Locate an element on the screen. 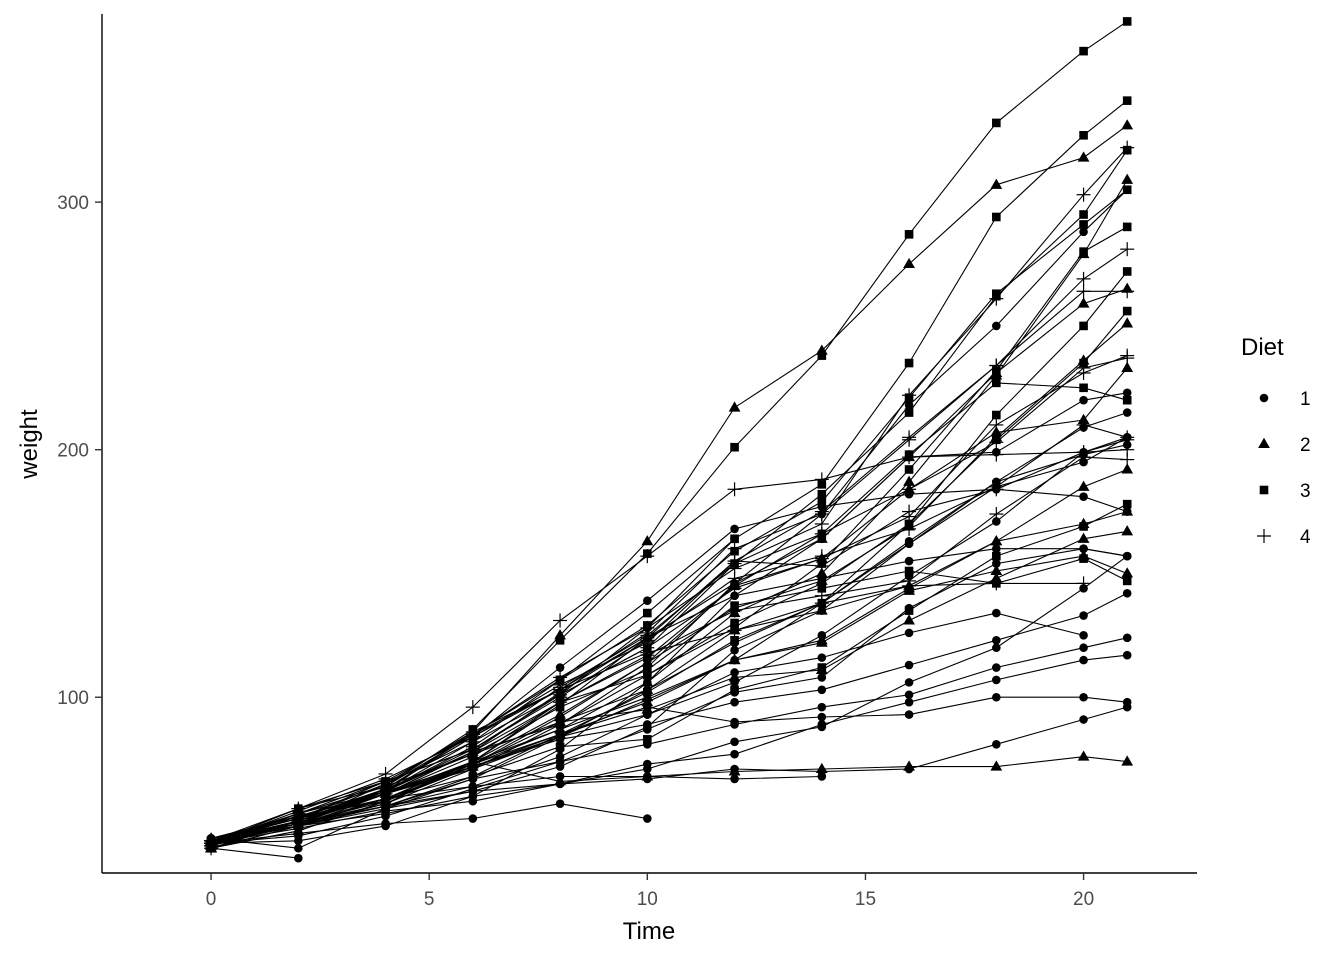 The height and width of the screenshot is (960, 1344). legend-item-2: 2 is located at coordinates (1284, 445).